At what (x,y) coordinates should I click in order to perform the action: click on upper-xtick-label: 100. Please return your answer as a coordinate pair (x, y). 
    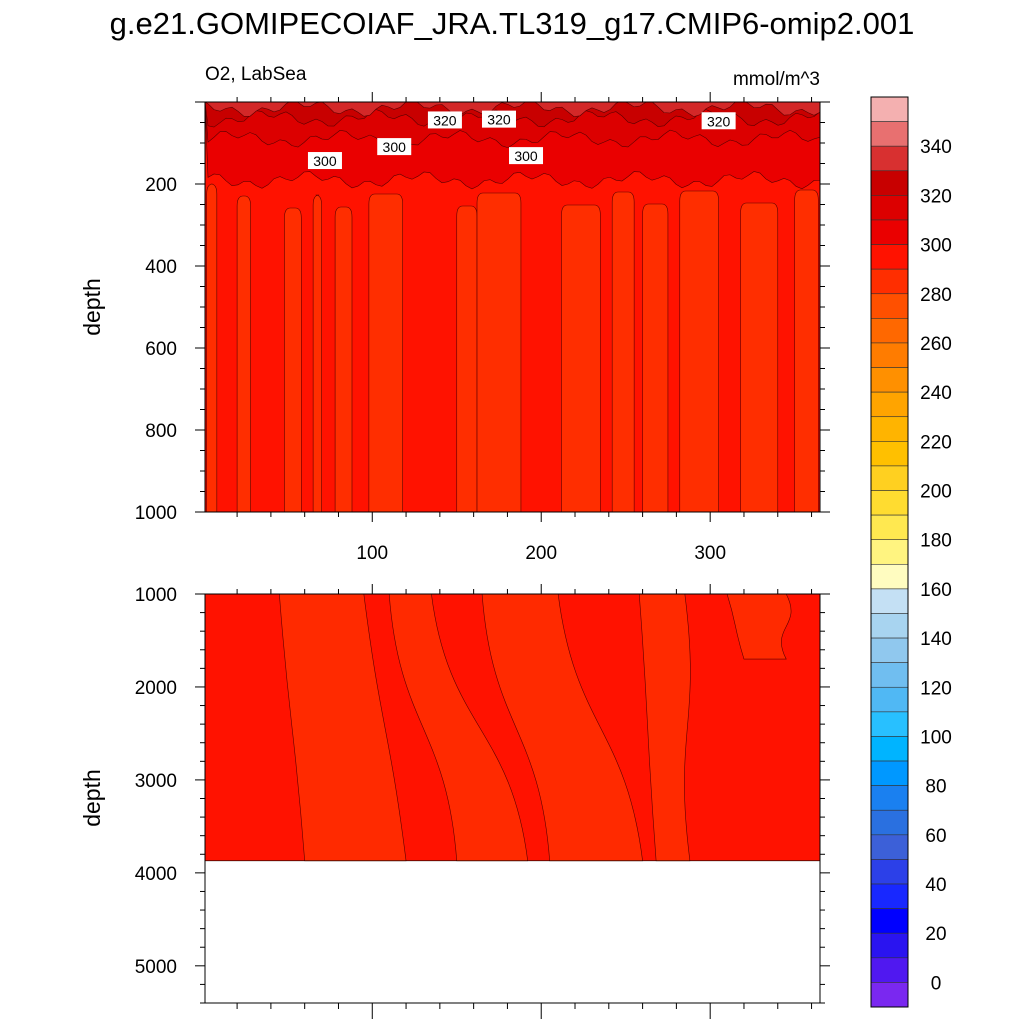
    Looking at the image, I should click on (372, 553).